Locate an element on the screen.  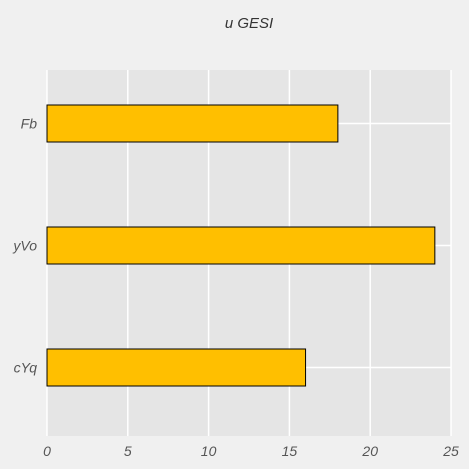
y-tick-label: Fb is located at coordinates (29, 124).